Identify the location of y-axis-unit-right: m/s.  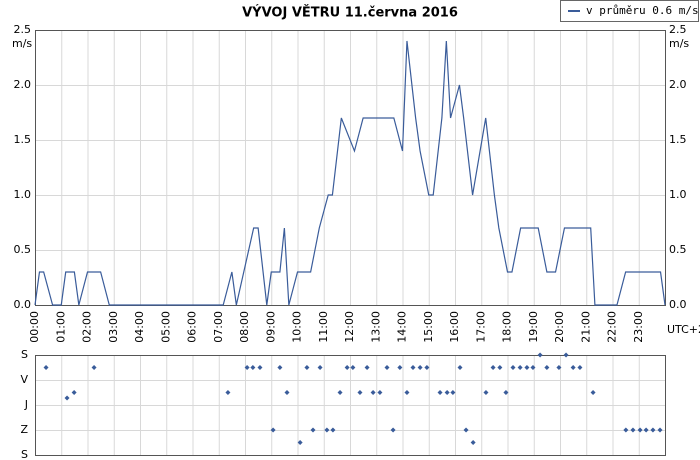
(679, 43).